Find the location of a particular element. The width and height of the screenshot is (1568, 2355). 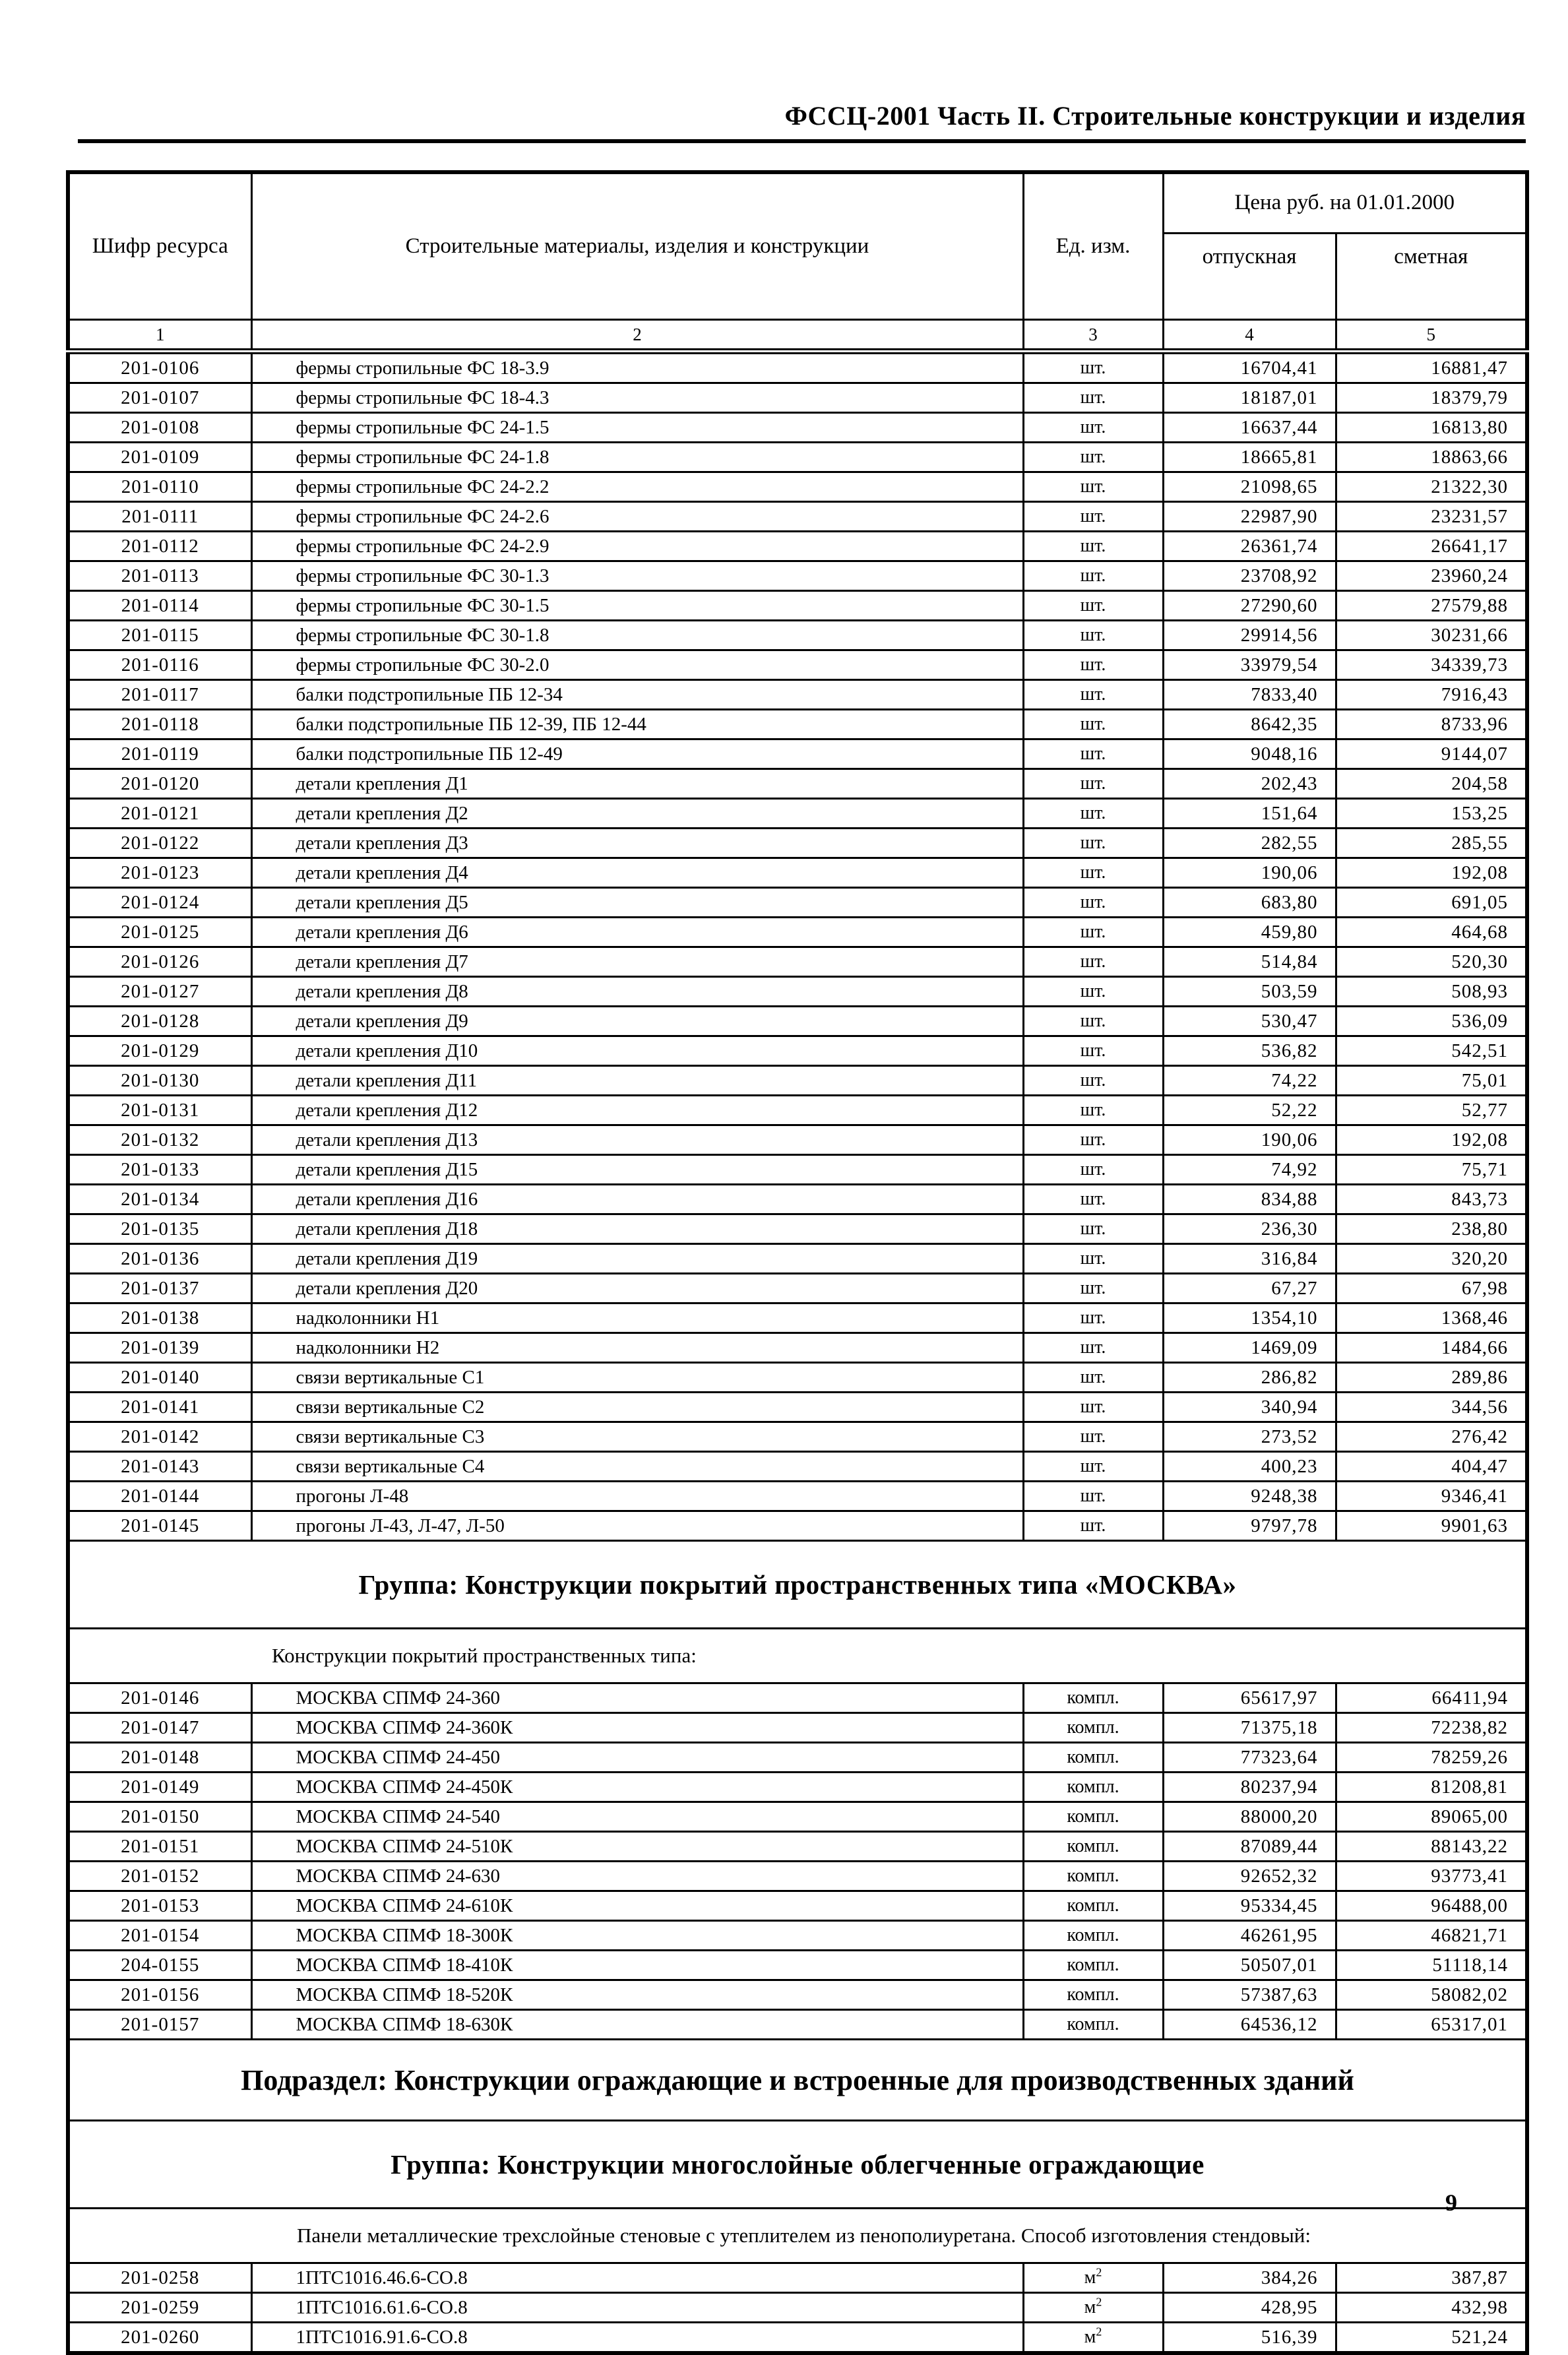

price-estimate-cell: 23231,57 is located at coordinates (1431, 516).